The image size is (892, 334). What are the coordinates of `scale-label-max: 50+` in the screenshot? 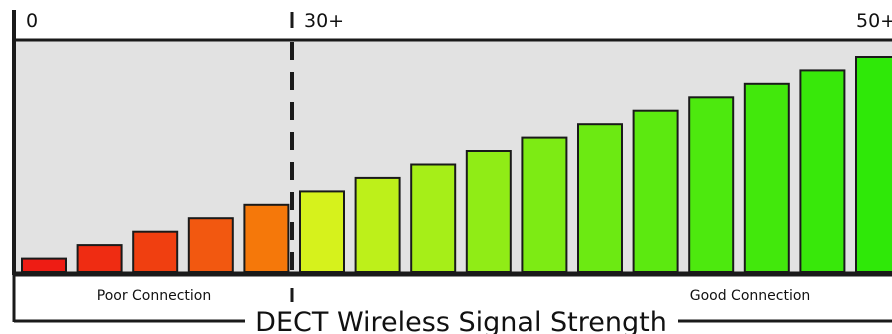 It's located at (874, 21).